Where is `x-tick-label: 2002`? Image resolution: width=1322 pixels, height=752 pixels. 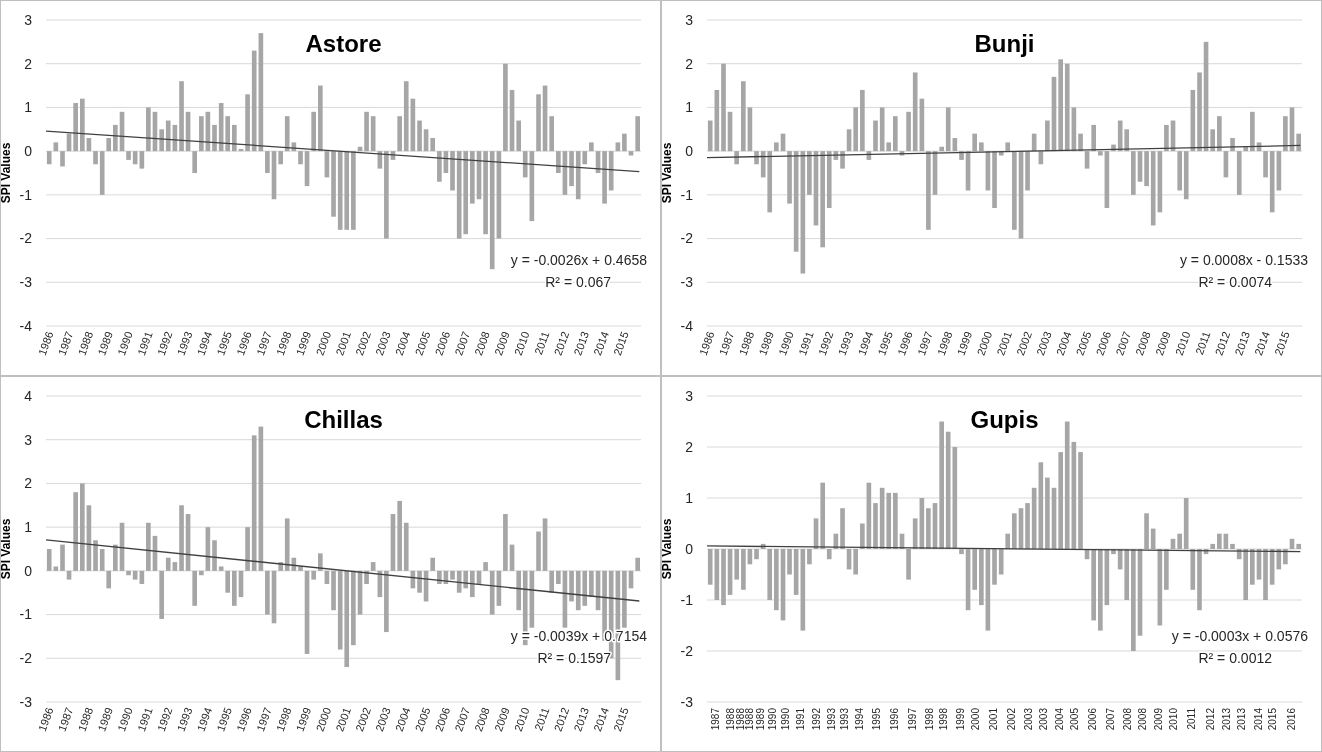 x-tick-label: 2002 is located at coordinates (363, 343).